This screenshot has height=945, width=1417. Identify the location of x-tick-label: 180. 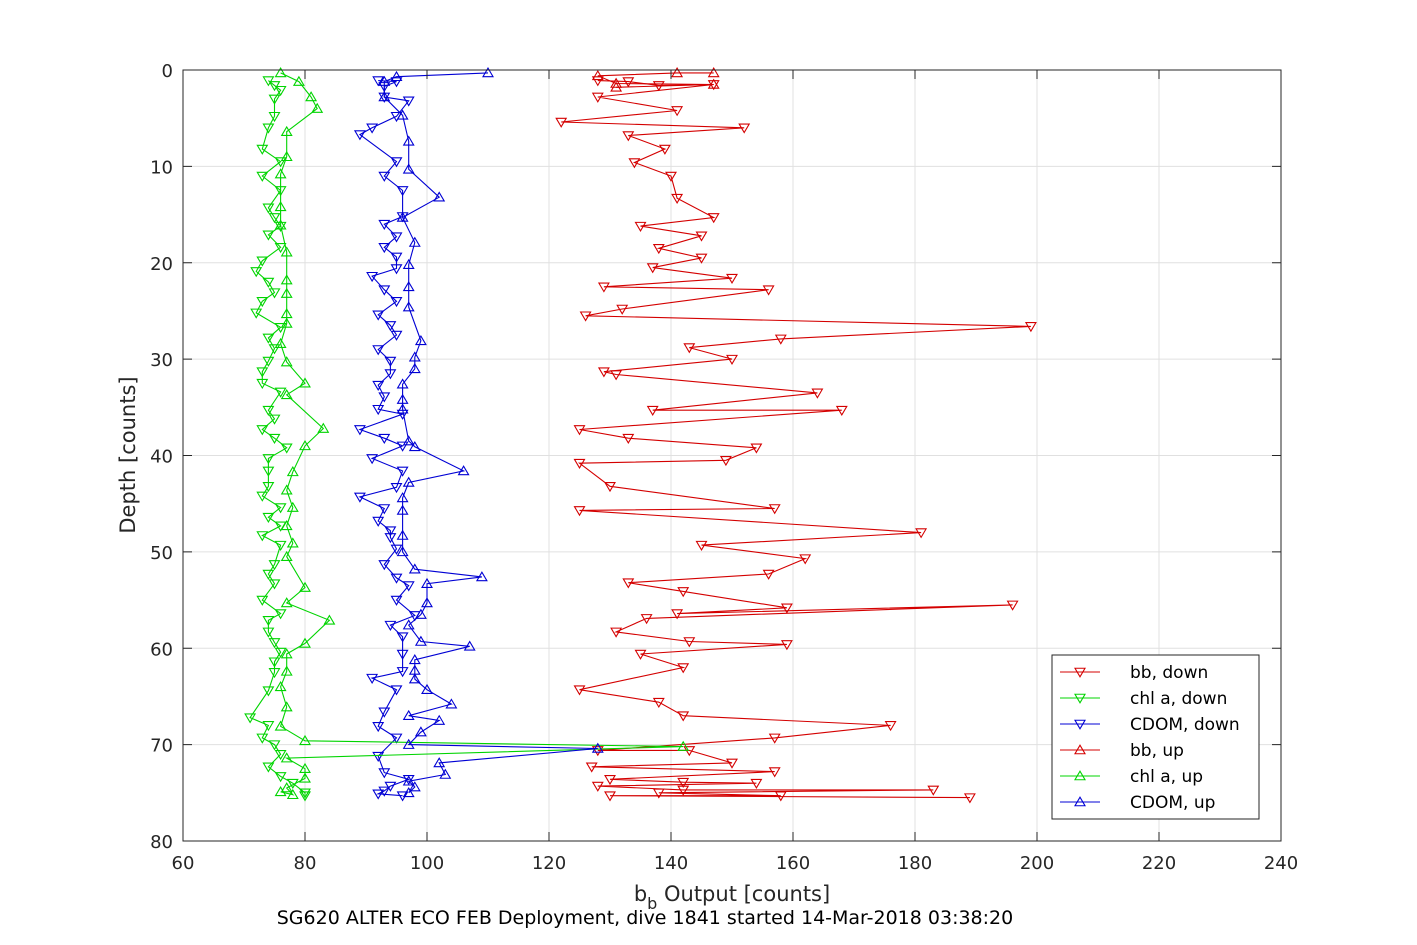
(915, 863).